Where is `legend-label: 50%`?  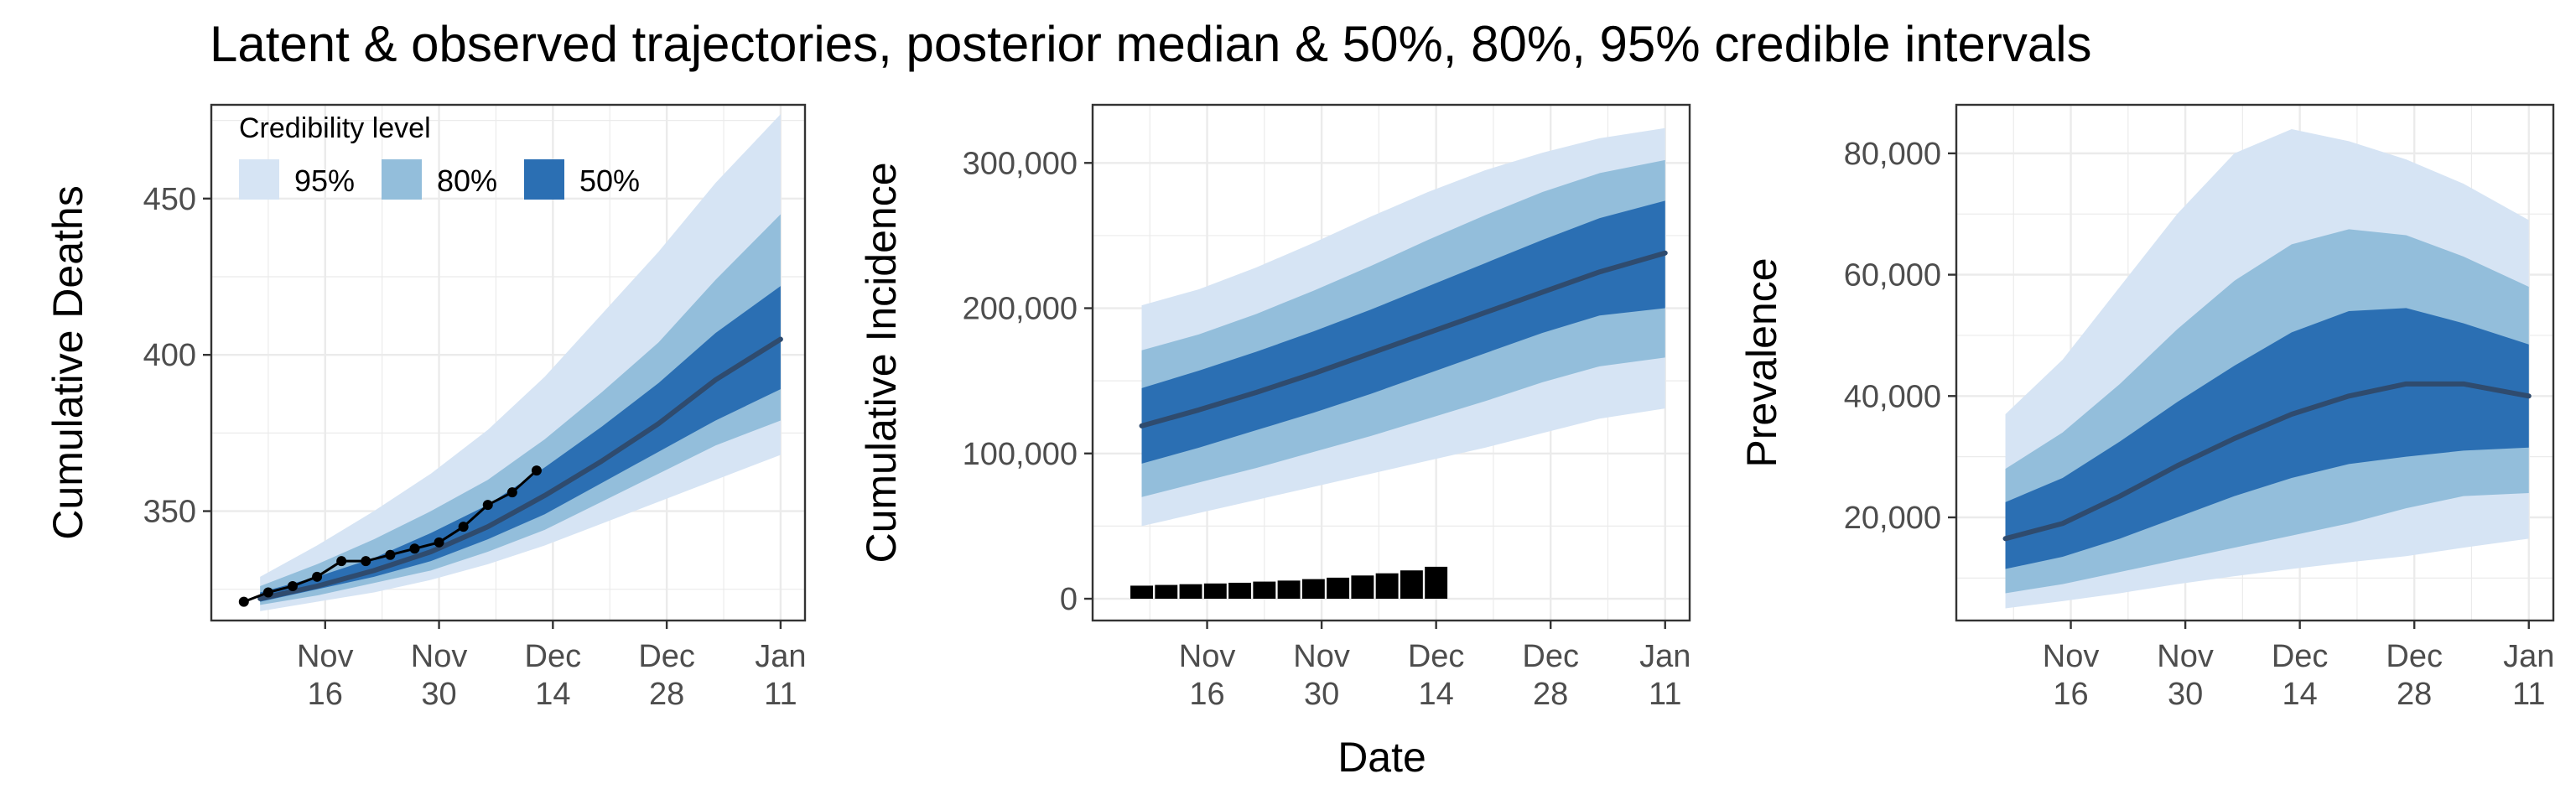
legend-label: 50% is located at coordinates (609, 181).